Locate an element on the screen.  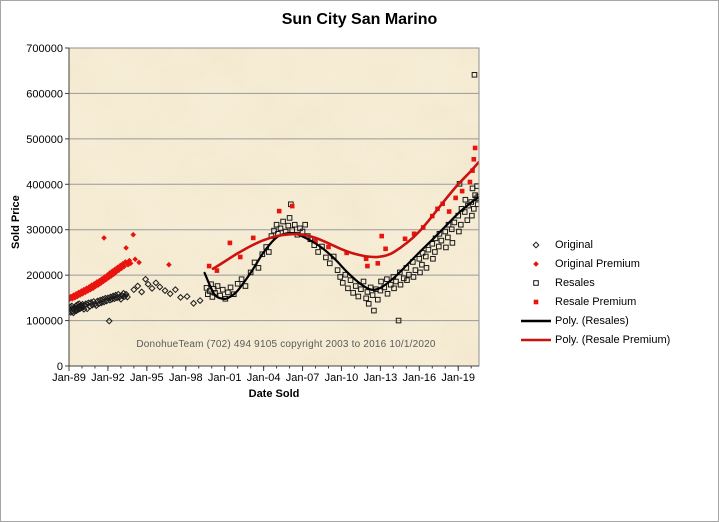
x-tick-label: Jan-92 is located at coordinates (108, 378).